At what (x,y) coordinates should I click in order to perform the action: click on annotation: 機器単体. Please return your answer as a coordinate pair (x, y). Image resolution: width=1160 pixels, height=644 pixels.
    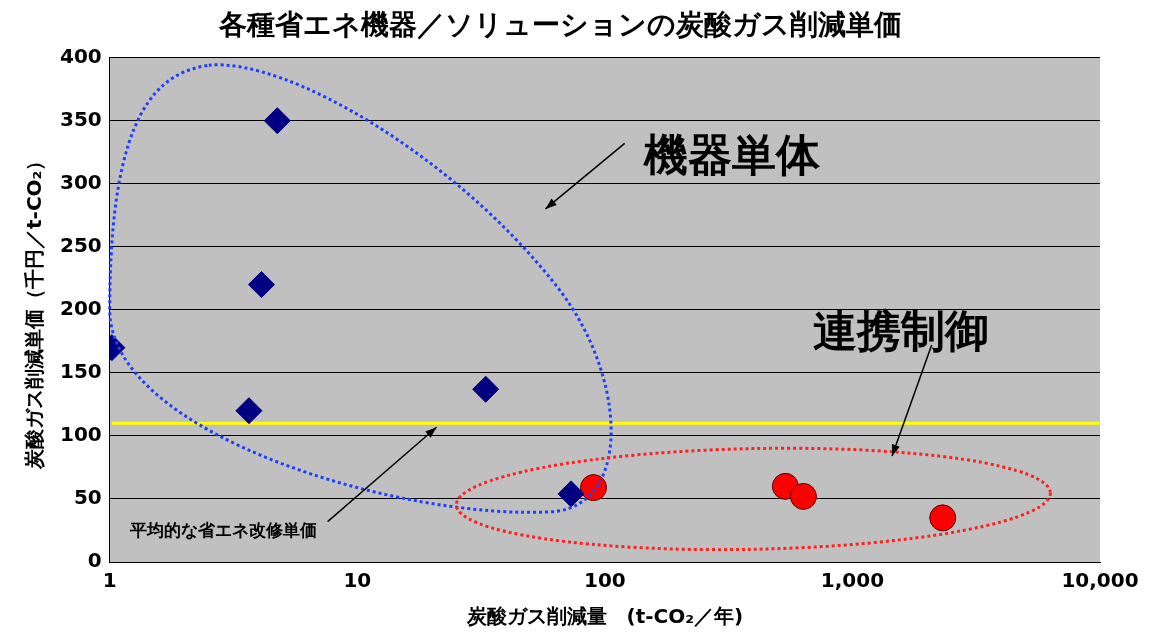
    Looking at the image, I should click on (732, 154).